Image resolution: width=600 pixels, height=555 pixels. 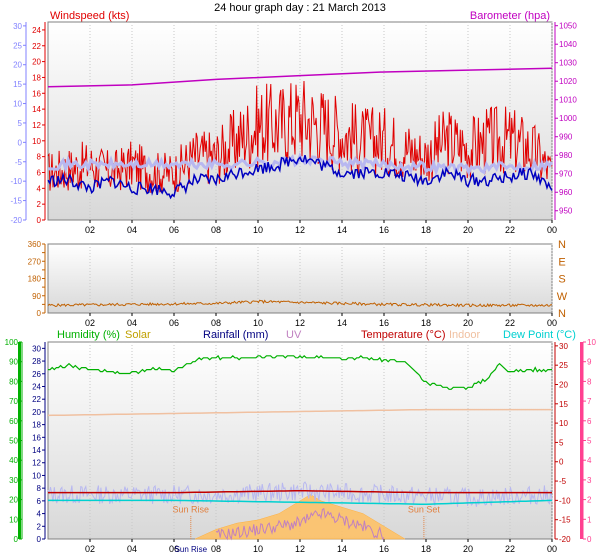 I want to click on wind-x-tick-label: 14, so click(x=342, y=230).